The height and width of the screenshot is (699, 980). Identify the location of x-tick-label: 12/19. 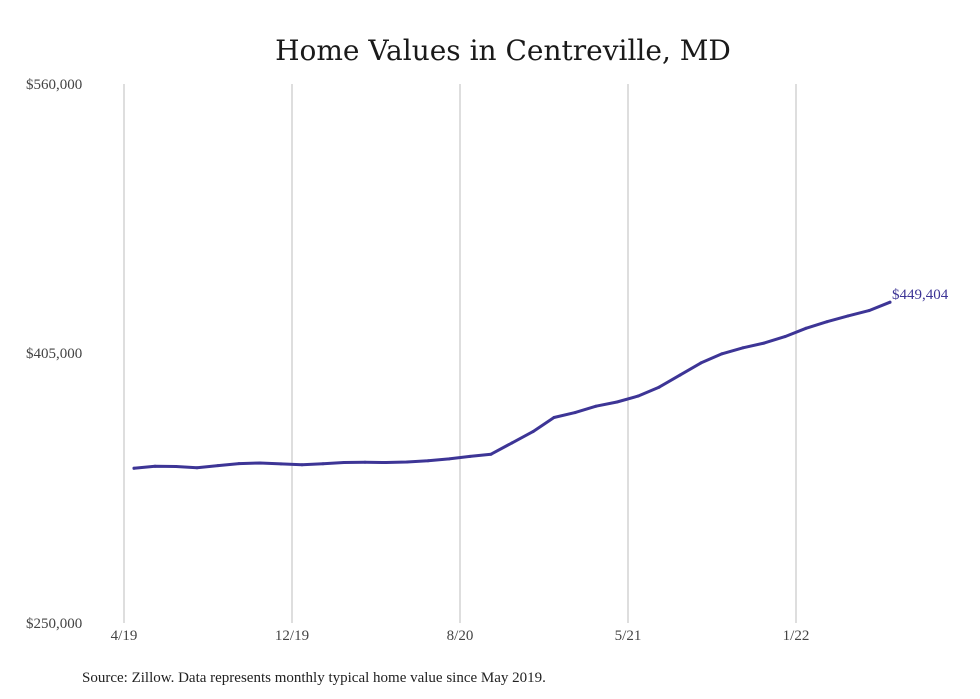
(292, 636).